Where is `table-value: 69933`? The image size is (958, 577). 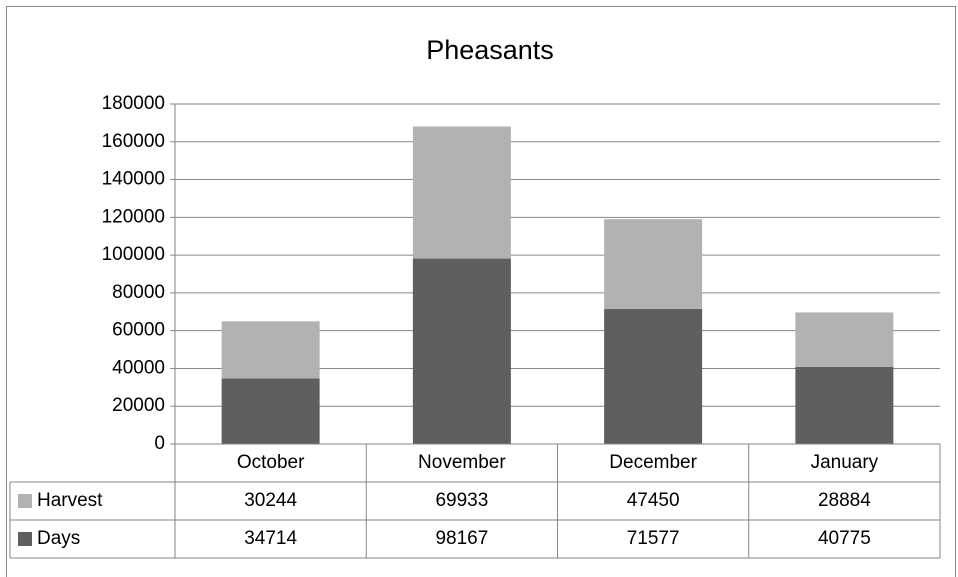 table-value: 69933 is located at coordinates (461, 500).